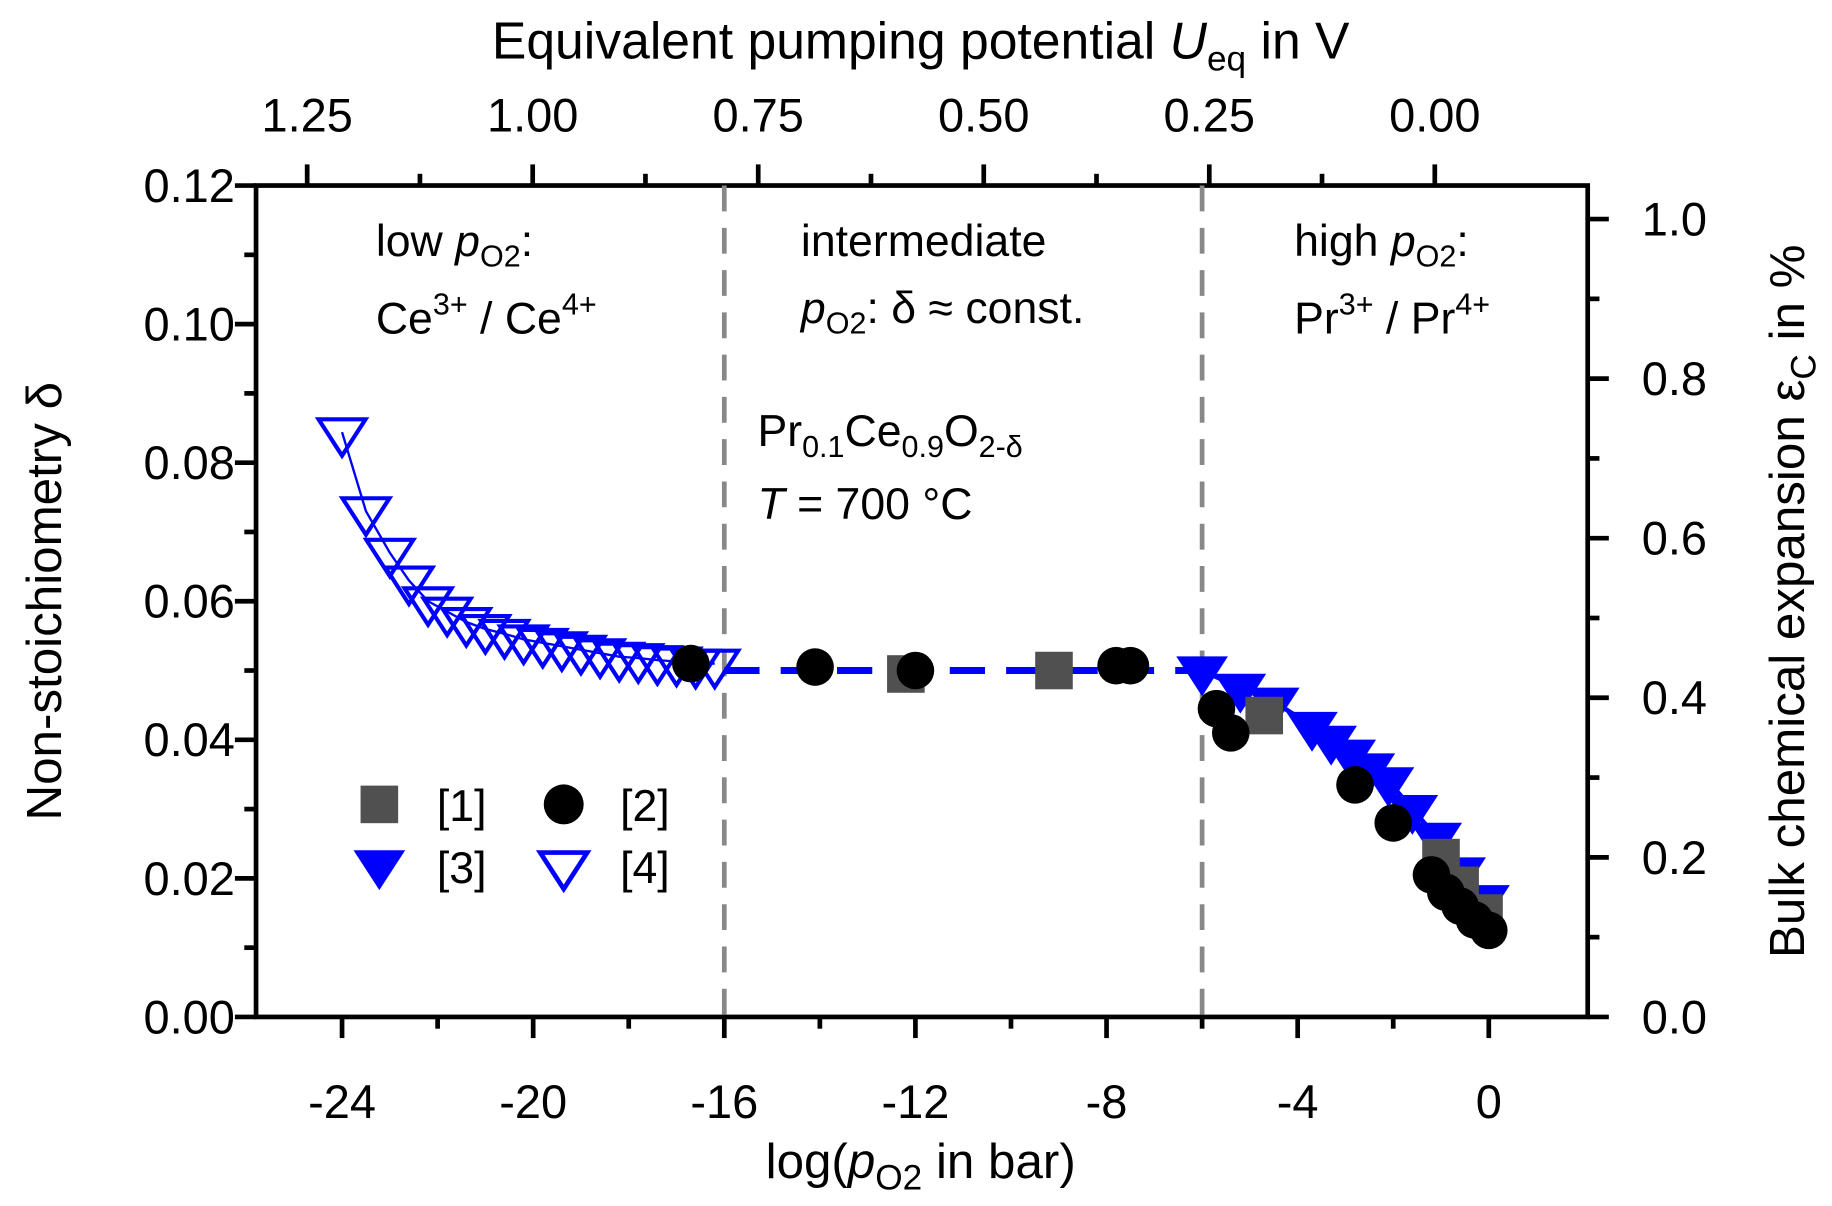 This screenshot has width=1832, height=1206. I want to click on y-tick-label: 0.12, so click(188, 185).